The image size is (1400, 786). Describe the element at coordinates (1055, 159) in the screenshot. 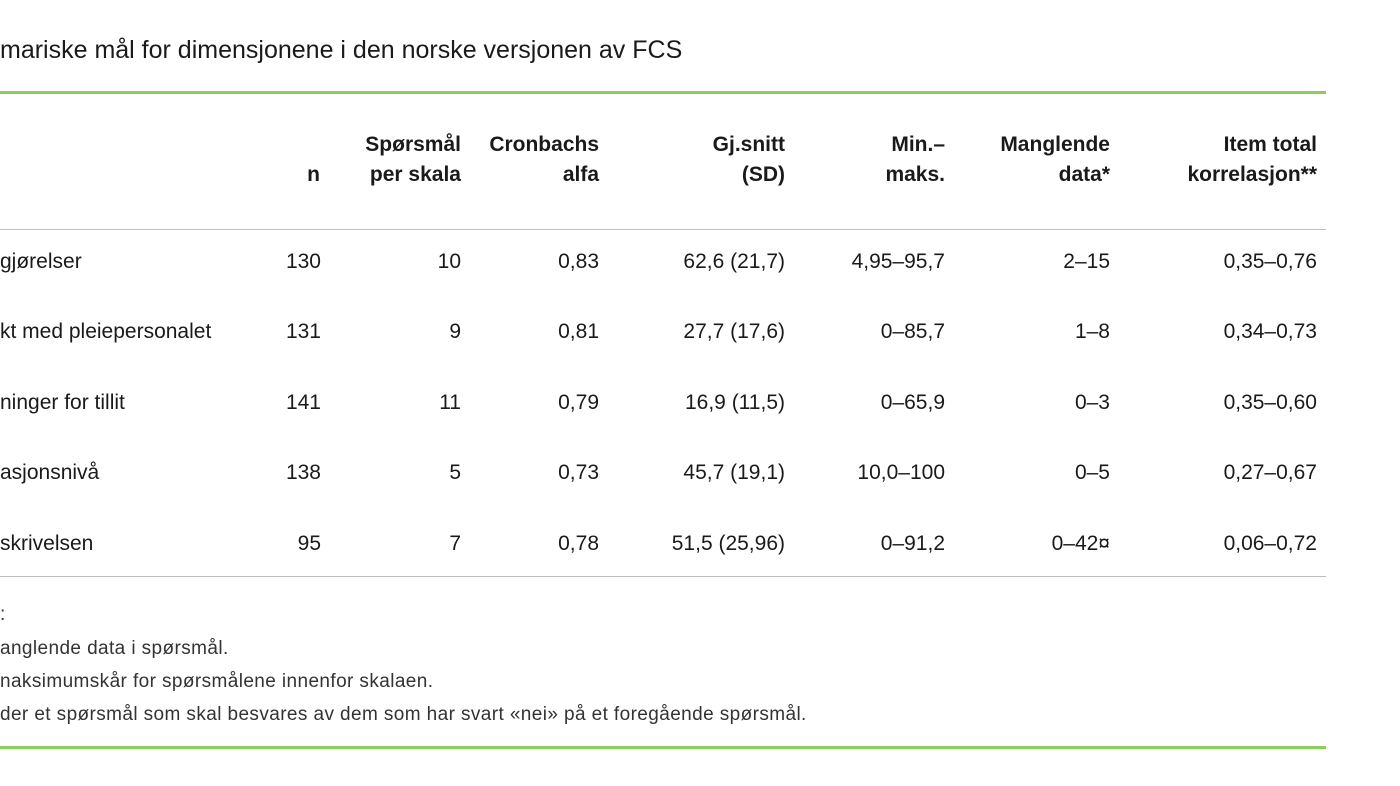

I see `header-missing-data: Manglende data*` at that location.